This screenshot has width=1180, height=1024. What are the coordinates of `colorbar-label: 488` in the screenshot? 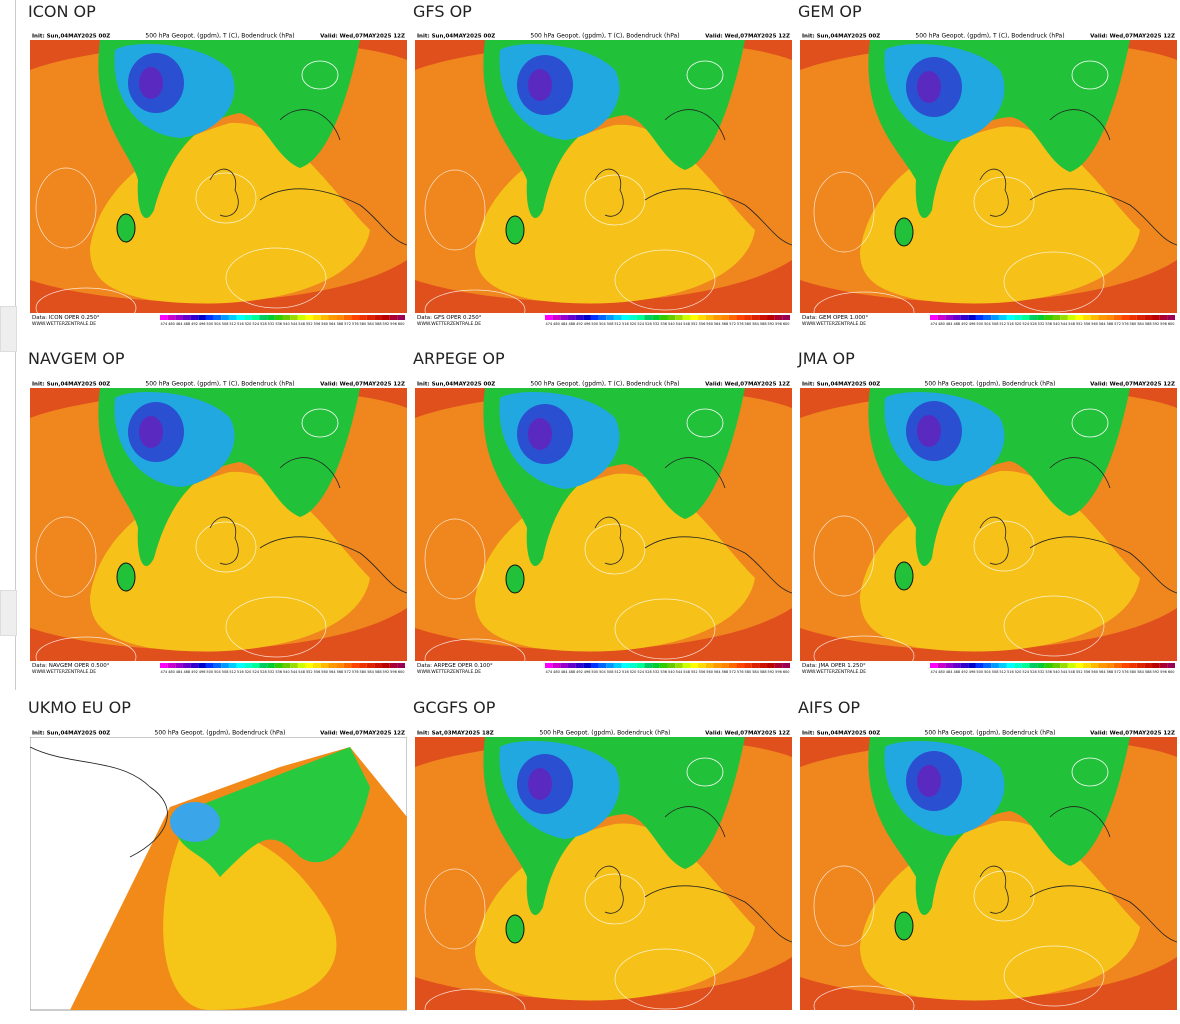 It's located at (186, 672).